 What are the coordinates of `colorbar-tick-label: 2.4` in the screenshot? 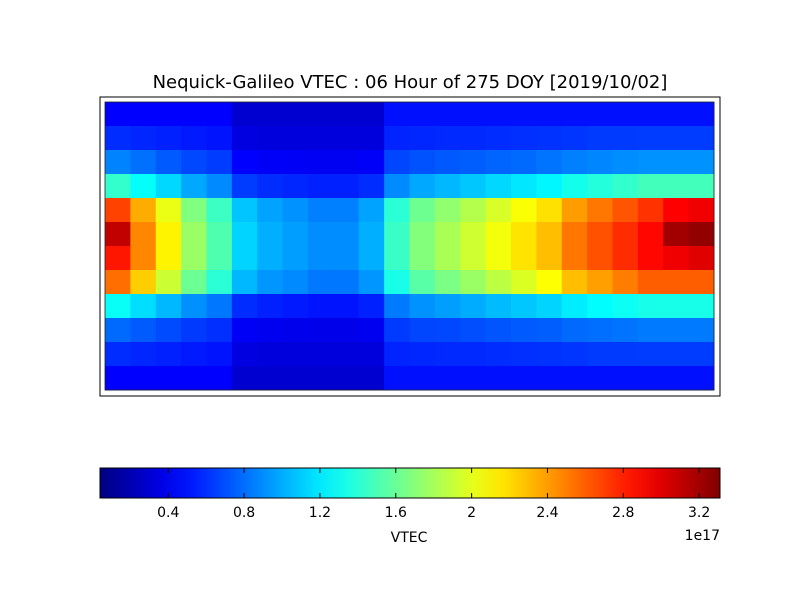 It's located at (547, 513).